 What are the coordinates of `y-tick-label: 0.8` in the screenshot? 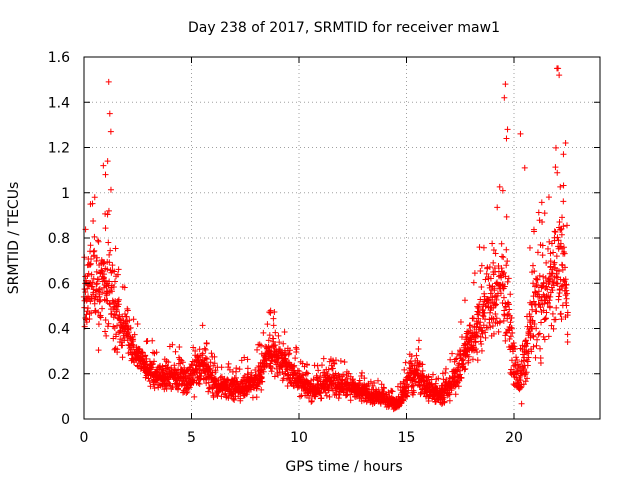 It's located at (59, 239).